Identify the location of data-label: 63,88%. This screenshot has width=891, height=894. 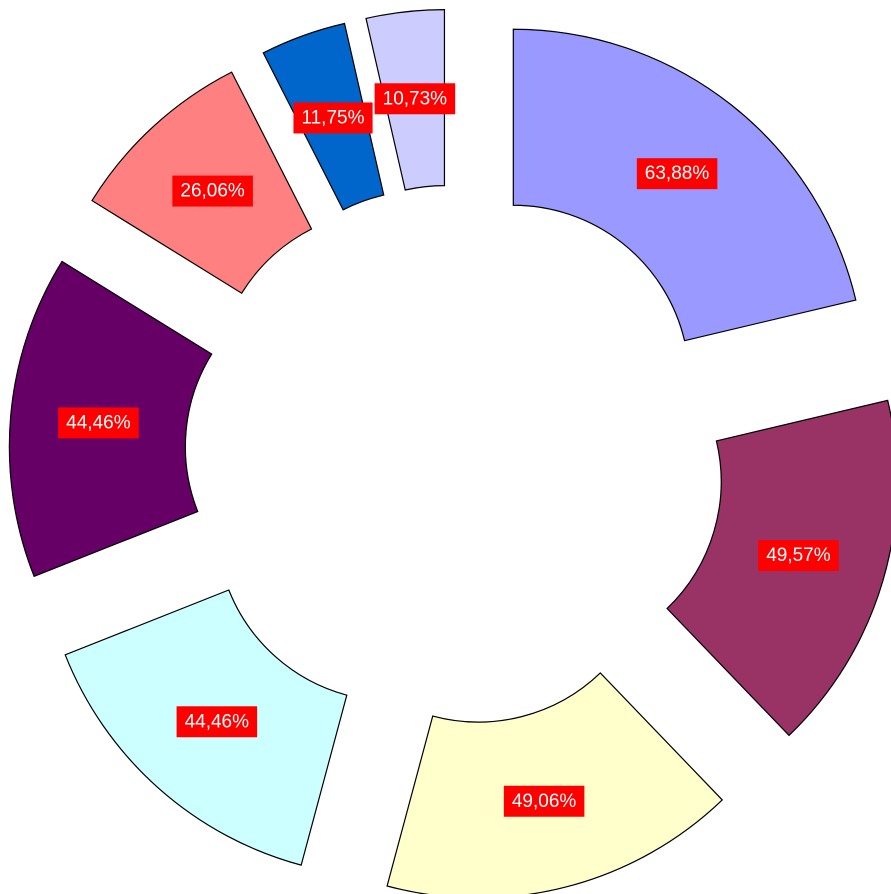
(677, 173).